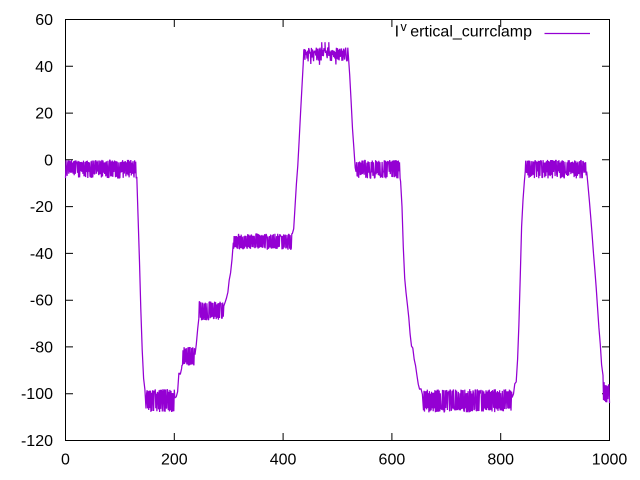 The width and height of the screenshot is (640, 480). What do you see at coordinates (41, 207) in the screenshot?
I see `svg-text: -20` at bounding box center [41, 207].